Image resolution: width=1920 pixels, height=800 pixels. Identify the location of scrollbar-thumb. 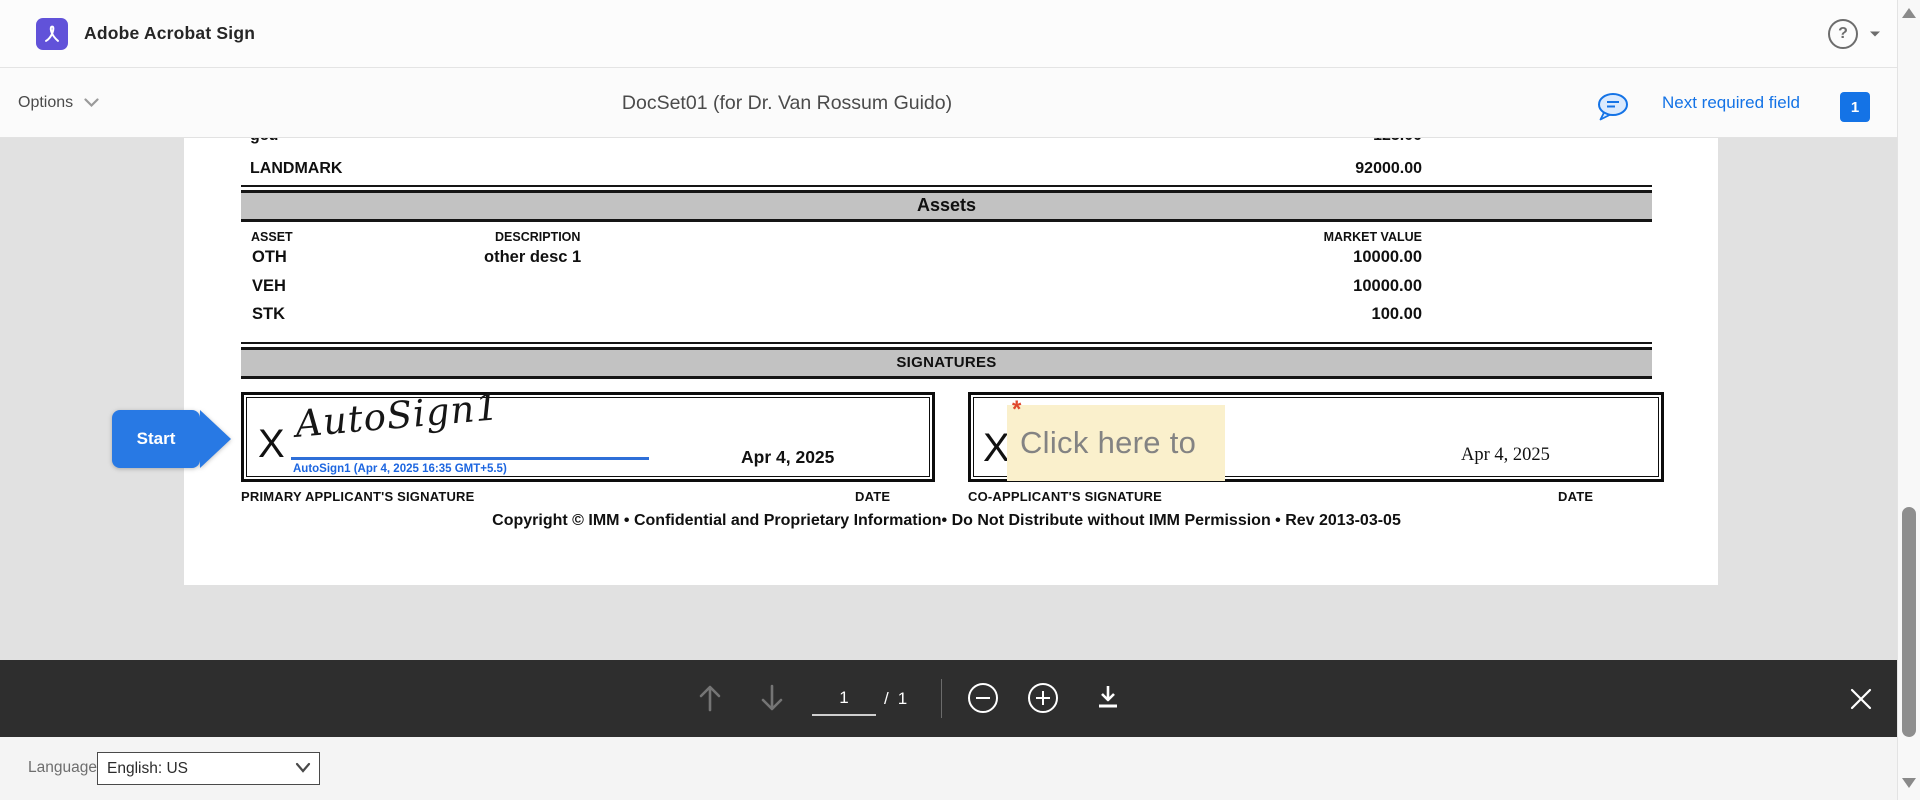
(1909, 622).